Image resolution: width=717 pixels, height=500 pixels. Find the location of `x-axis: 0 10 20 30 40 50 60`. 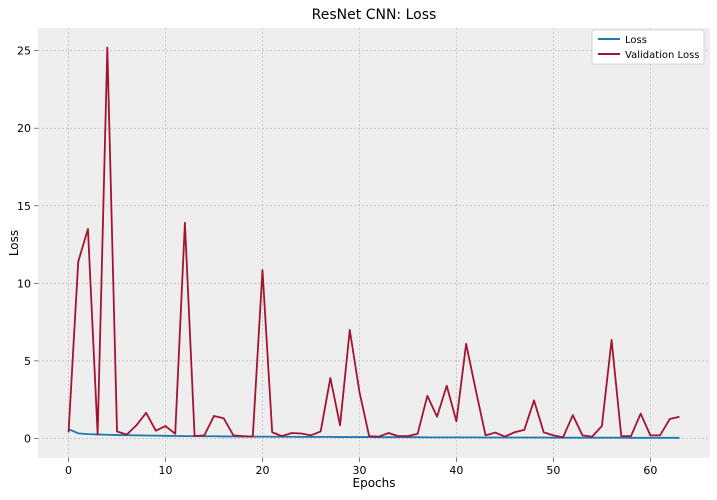

x-axis: 0 10 20 30 40 50 60 is located at coordinates (361, 467).